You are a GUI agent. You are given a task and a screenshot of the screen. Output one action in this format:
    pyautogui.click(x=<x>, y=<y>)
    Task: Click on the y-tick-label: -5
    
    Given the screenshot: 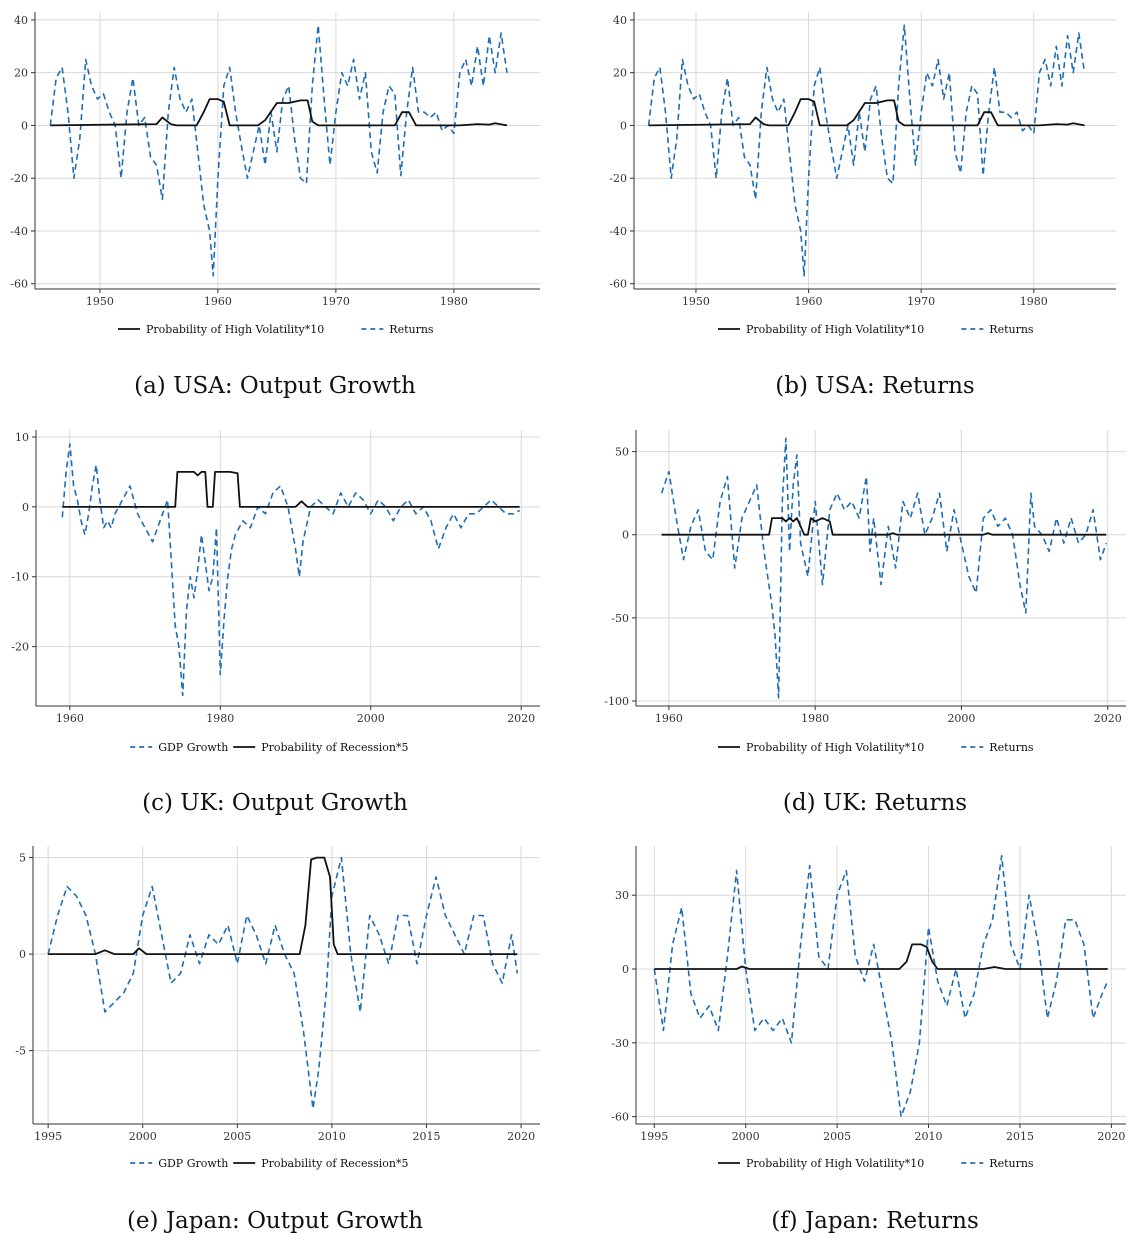 What is the action you would take?
    pyautogui.click(x=20, y=1051)
    